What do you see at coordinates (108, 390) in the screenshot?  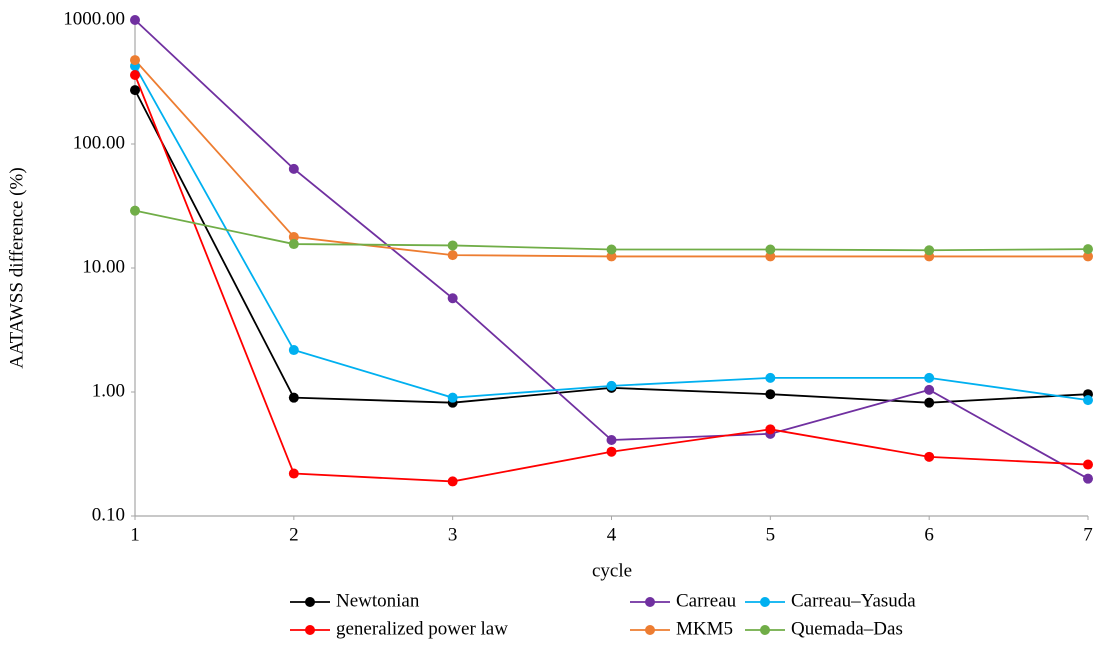 I see `y-tick-label: 1.00` at bounding box center [108, 390].